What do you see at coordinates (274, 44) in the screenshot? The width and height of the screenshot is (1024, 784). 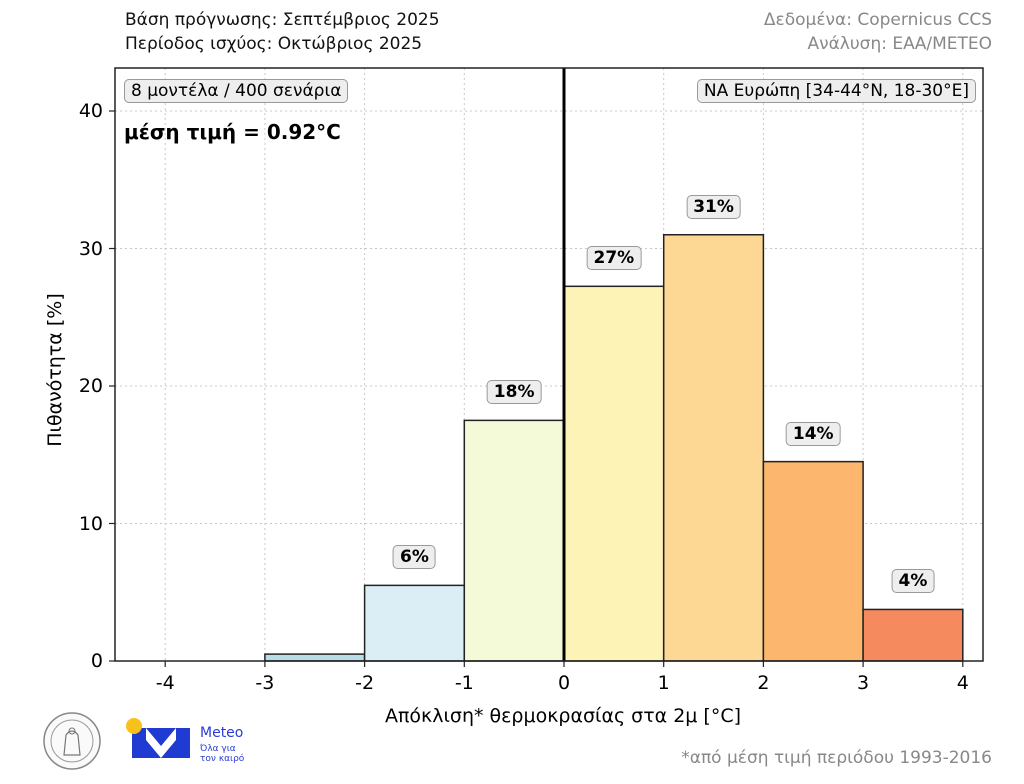 I see `validity-period: Περίοδος ισχύος: Οκτώβριος 2025` at bounding box center [274, 44].